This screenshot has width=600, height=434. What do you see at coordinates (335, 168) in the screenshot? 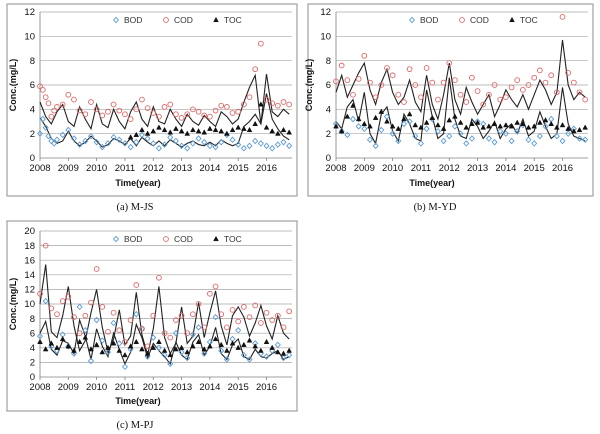
I see `x-tick-label: 2008` at bounding box center [335, 168].